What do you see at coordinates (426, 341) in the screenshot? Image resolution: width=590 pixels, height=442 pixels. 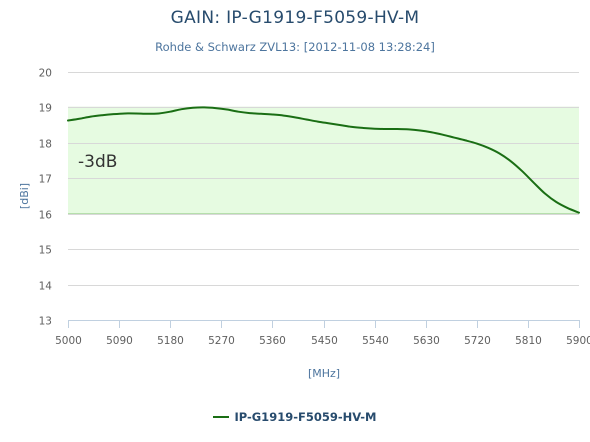 I see `x-tick-label: 5630` at bounding box center [426, 341].